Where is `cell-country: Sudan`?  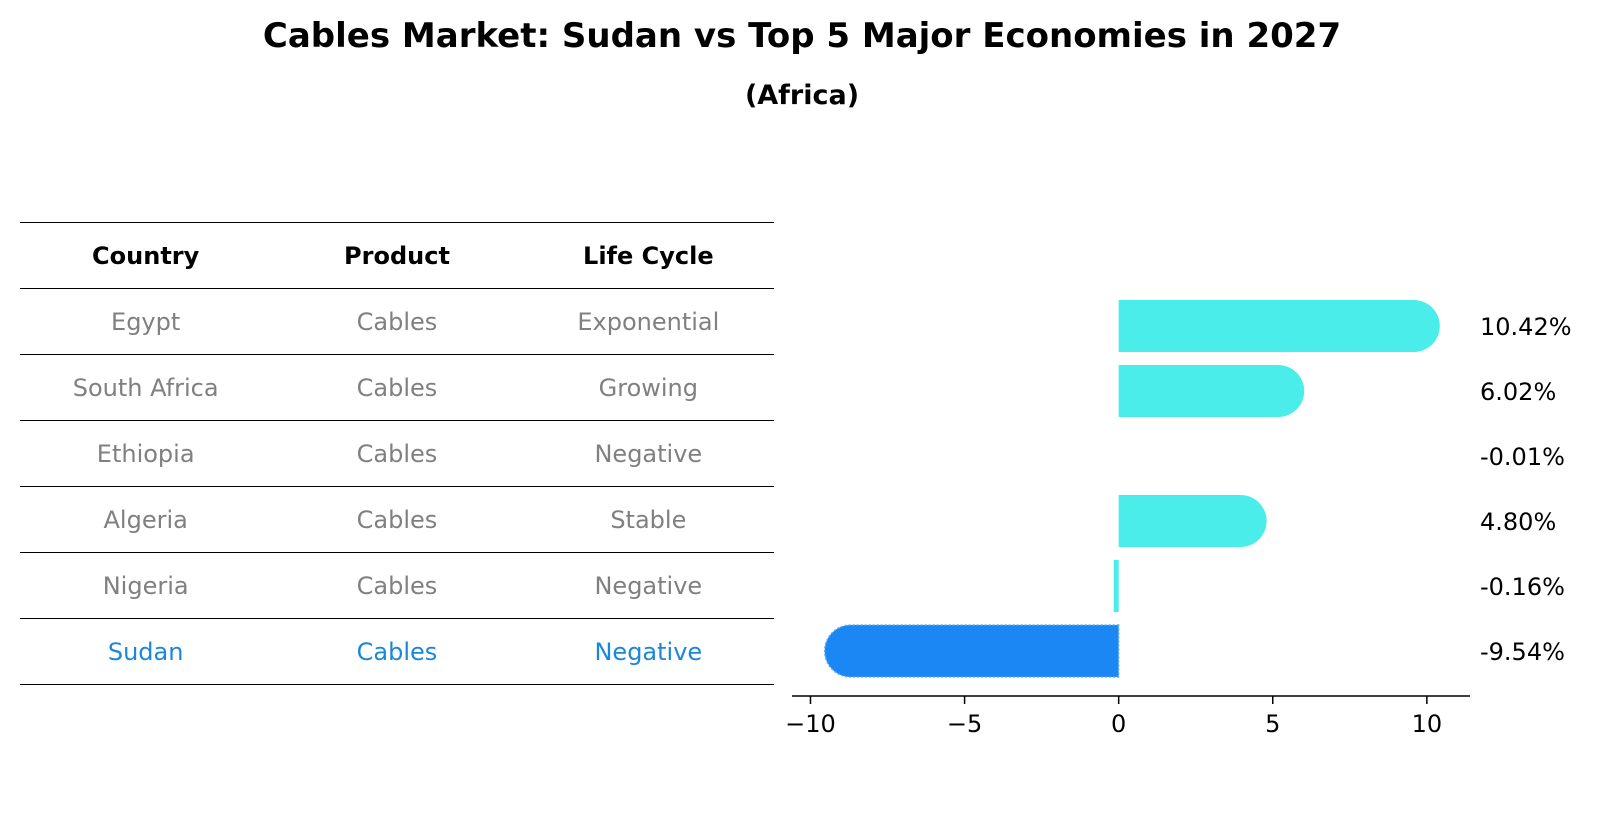 cell-country: Sudan is located at coordinates (146, 651).